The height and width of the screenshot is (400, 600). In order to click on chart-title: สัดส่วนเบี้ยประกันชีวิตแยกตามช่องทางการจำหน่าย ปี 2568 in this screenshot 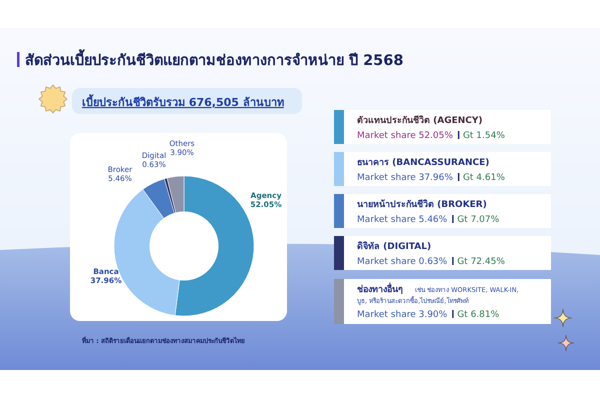, I will do `click(214, 59)`.